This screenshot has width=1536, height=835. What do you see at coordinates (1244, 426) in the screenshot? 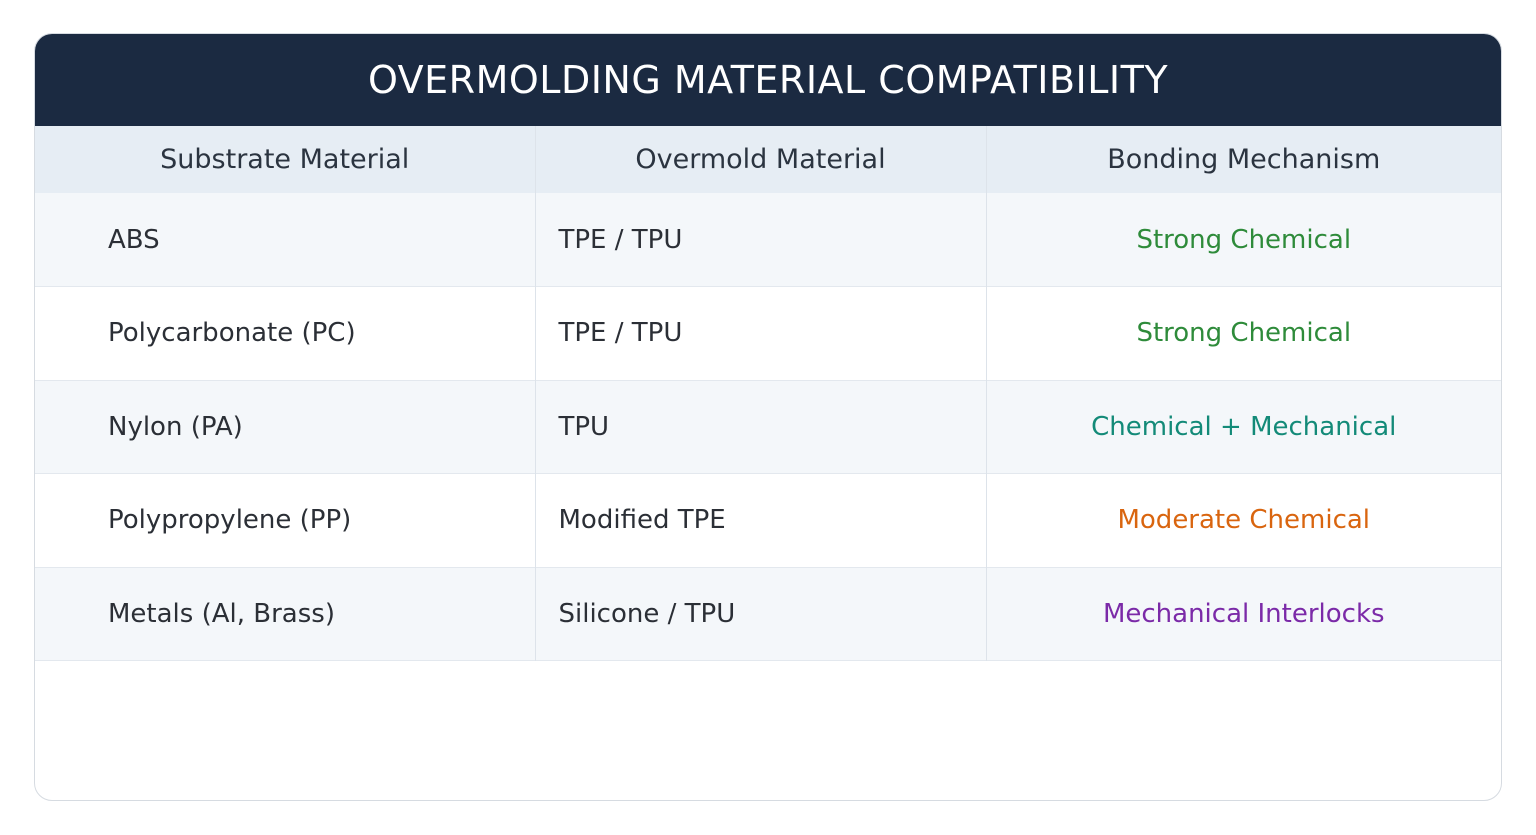
I see `bonding-cell: Chemical + Mechanical` at bounding box center [1244, 426].